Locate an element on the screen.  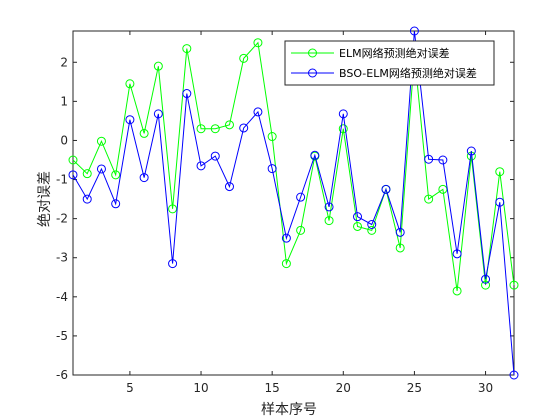
y-tick-label: -2 is located at coordinates (62, 219).